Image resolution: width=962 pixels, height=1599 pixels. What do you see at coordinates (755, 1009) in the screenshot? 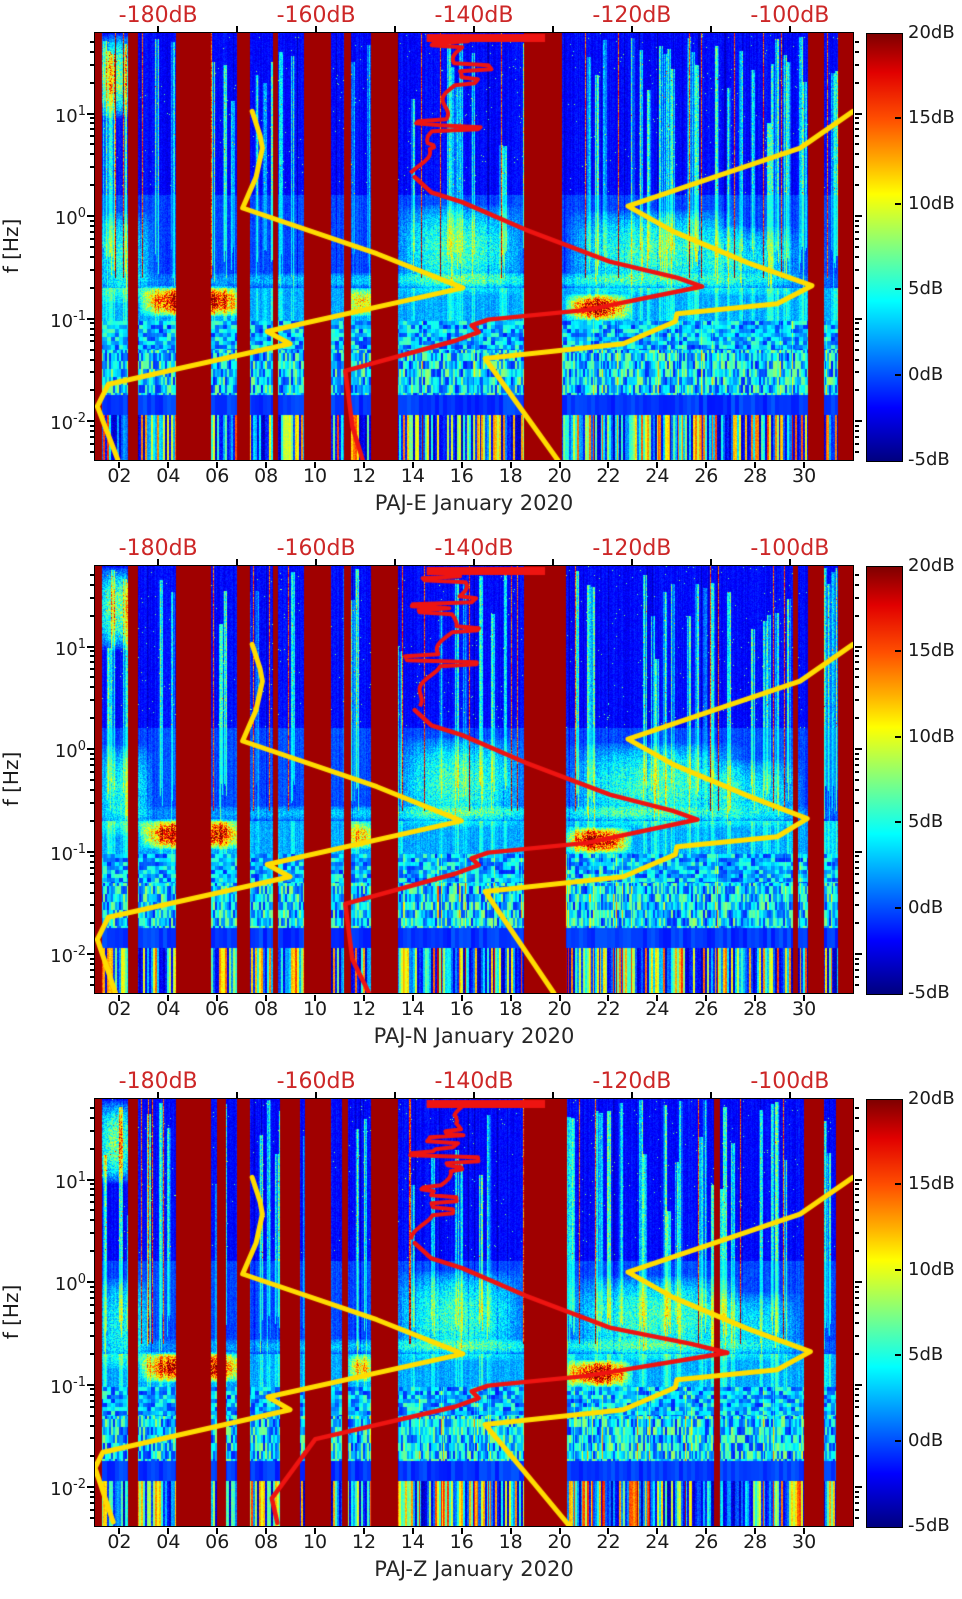
I see `x-tick-label: 28` at bounding box center [755, 1009].